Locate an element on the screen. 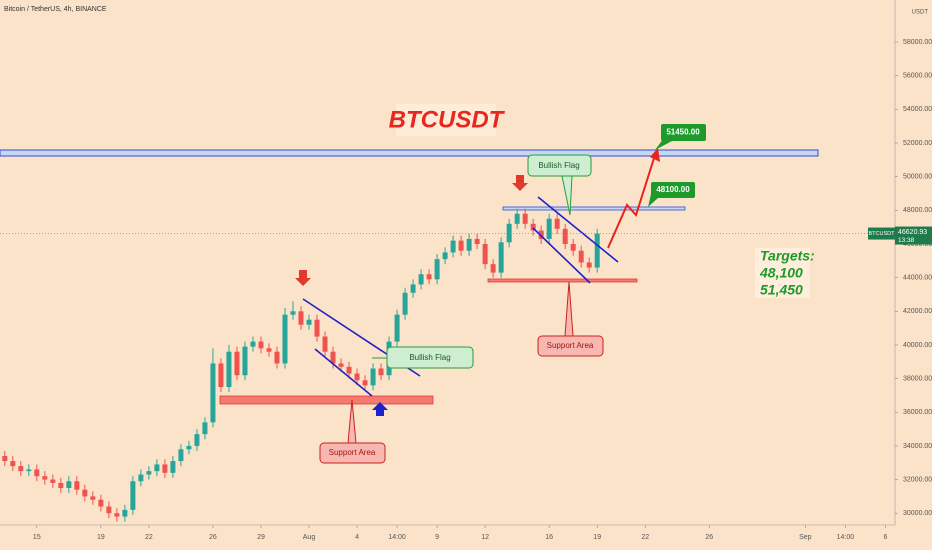 Image resolution: width=932 pixels, height=550 pixels. support-zone is located at coordinates (326, 400).